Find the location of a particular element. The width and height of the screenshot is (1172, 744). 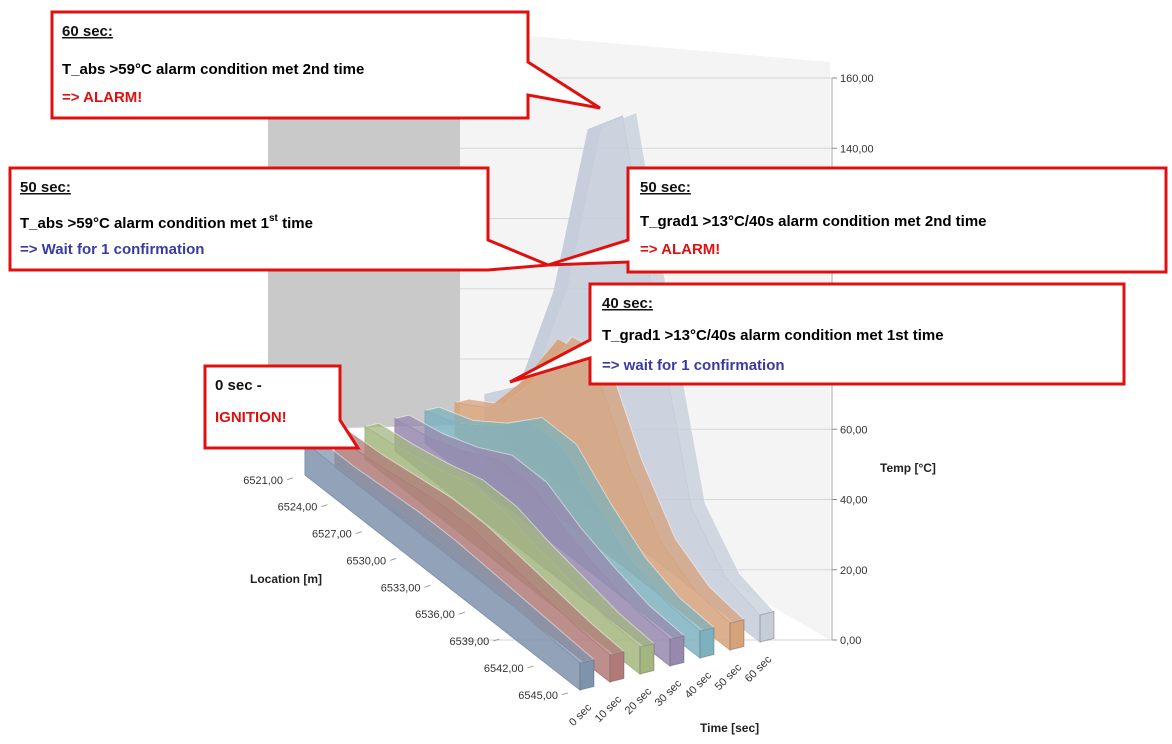

y-tick-label: 160,00 is located at coordinates (857, 79).